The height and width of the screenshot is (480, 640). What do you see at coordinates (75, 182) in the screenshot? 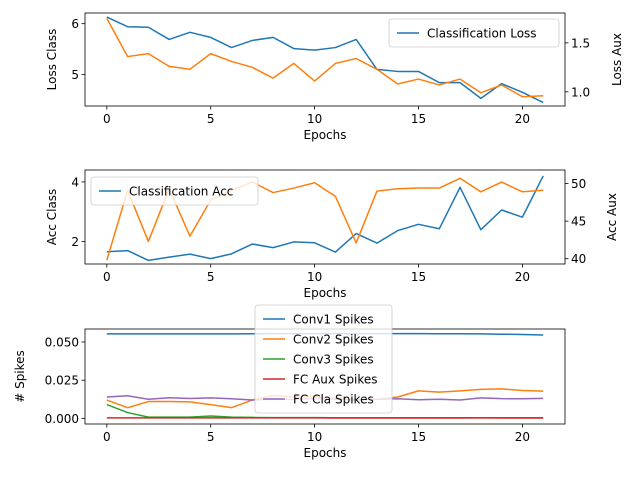
I see `y-tick-label: 4` at bounding box center [75, 182].